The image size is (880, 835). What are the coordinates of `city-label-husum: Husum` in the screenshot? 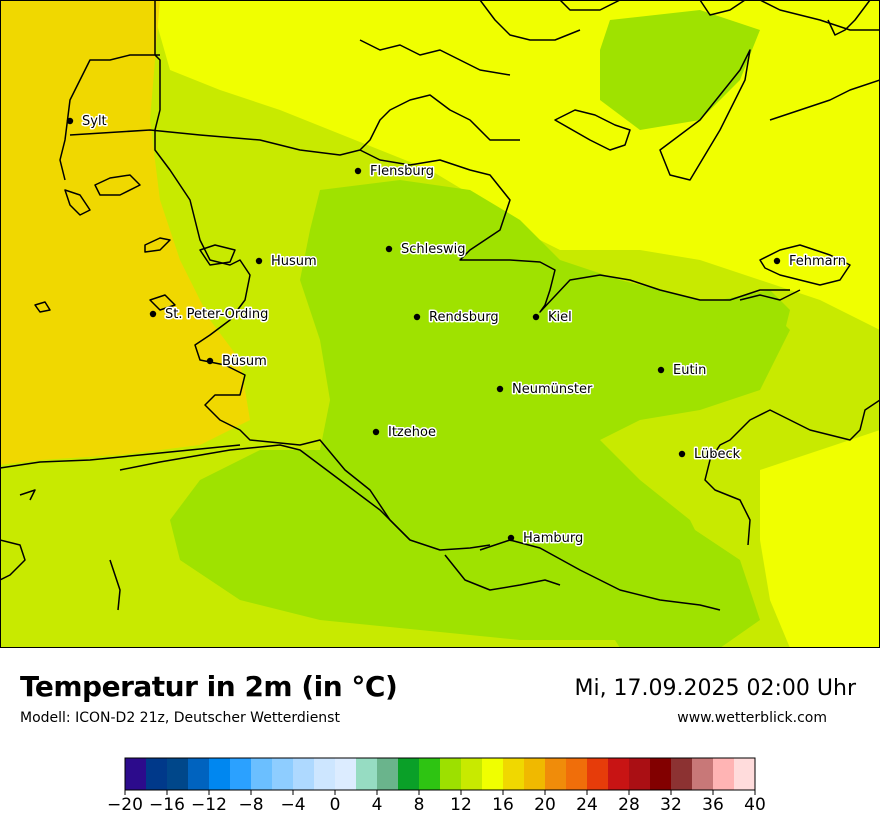 It's located at (294, 261).